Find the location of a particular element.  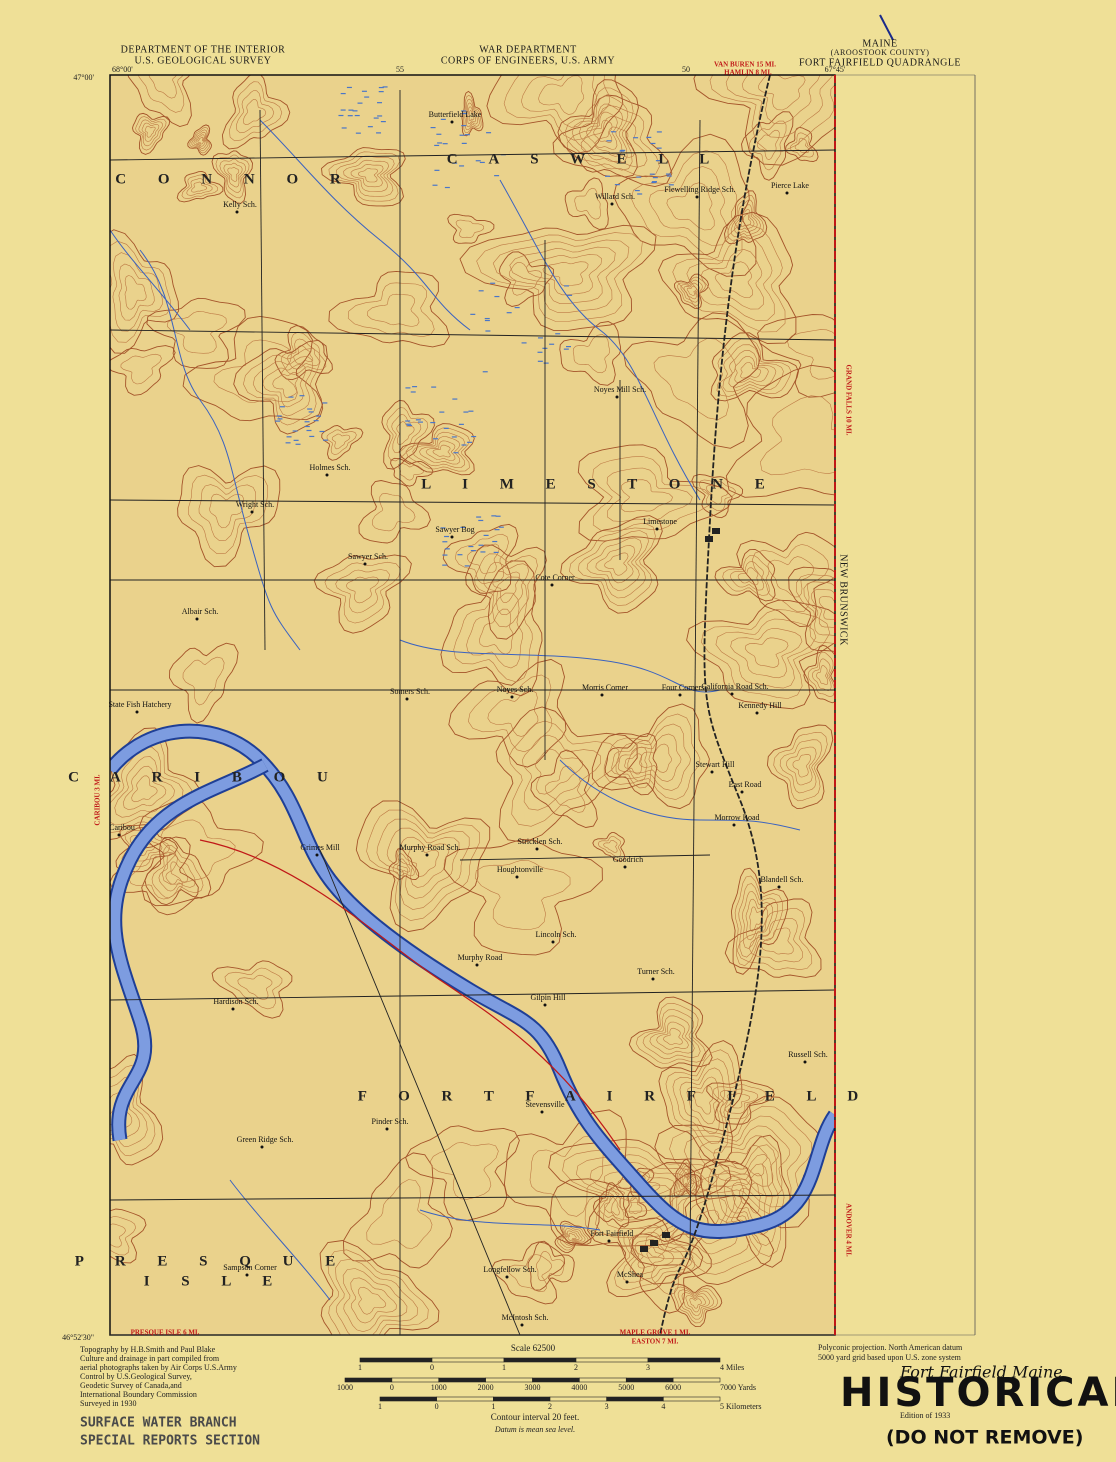

header-text: CORPS OF ENGINEERS, U.S. ARMY is located at coordinates (528, 60).